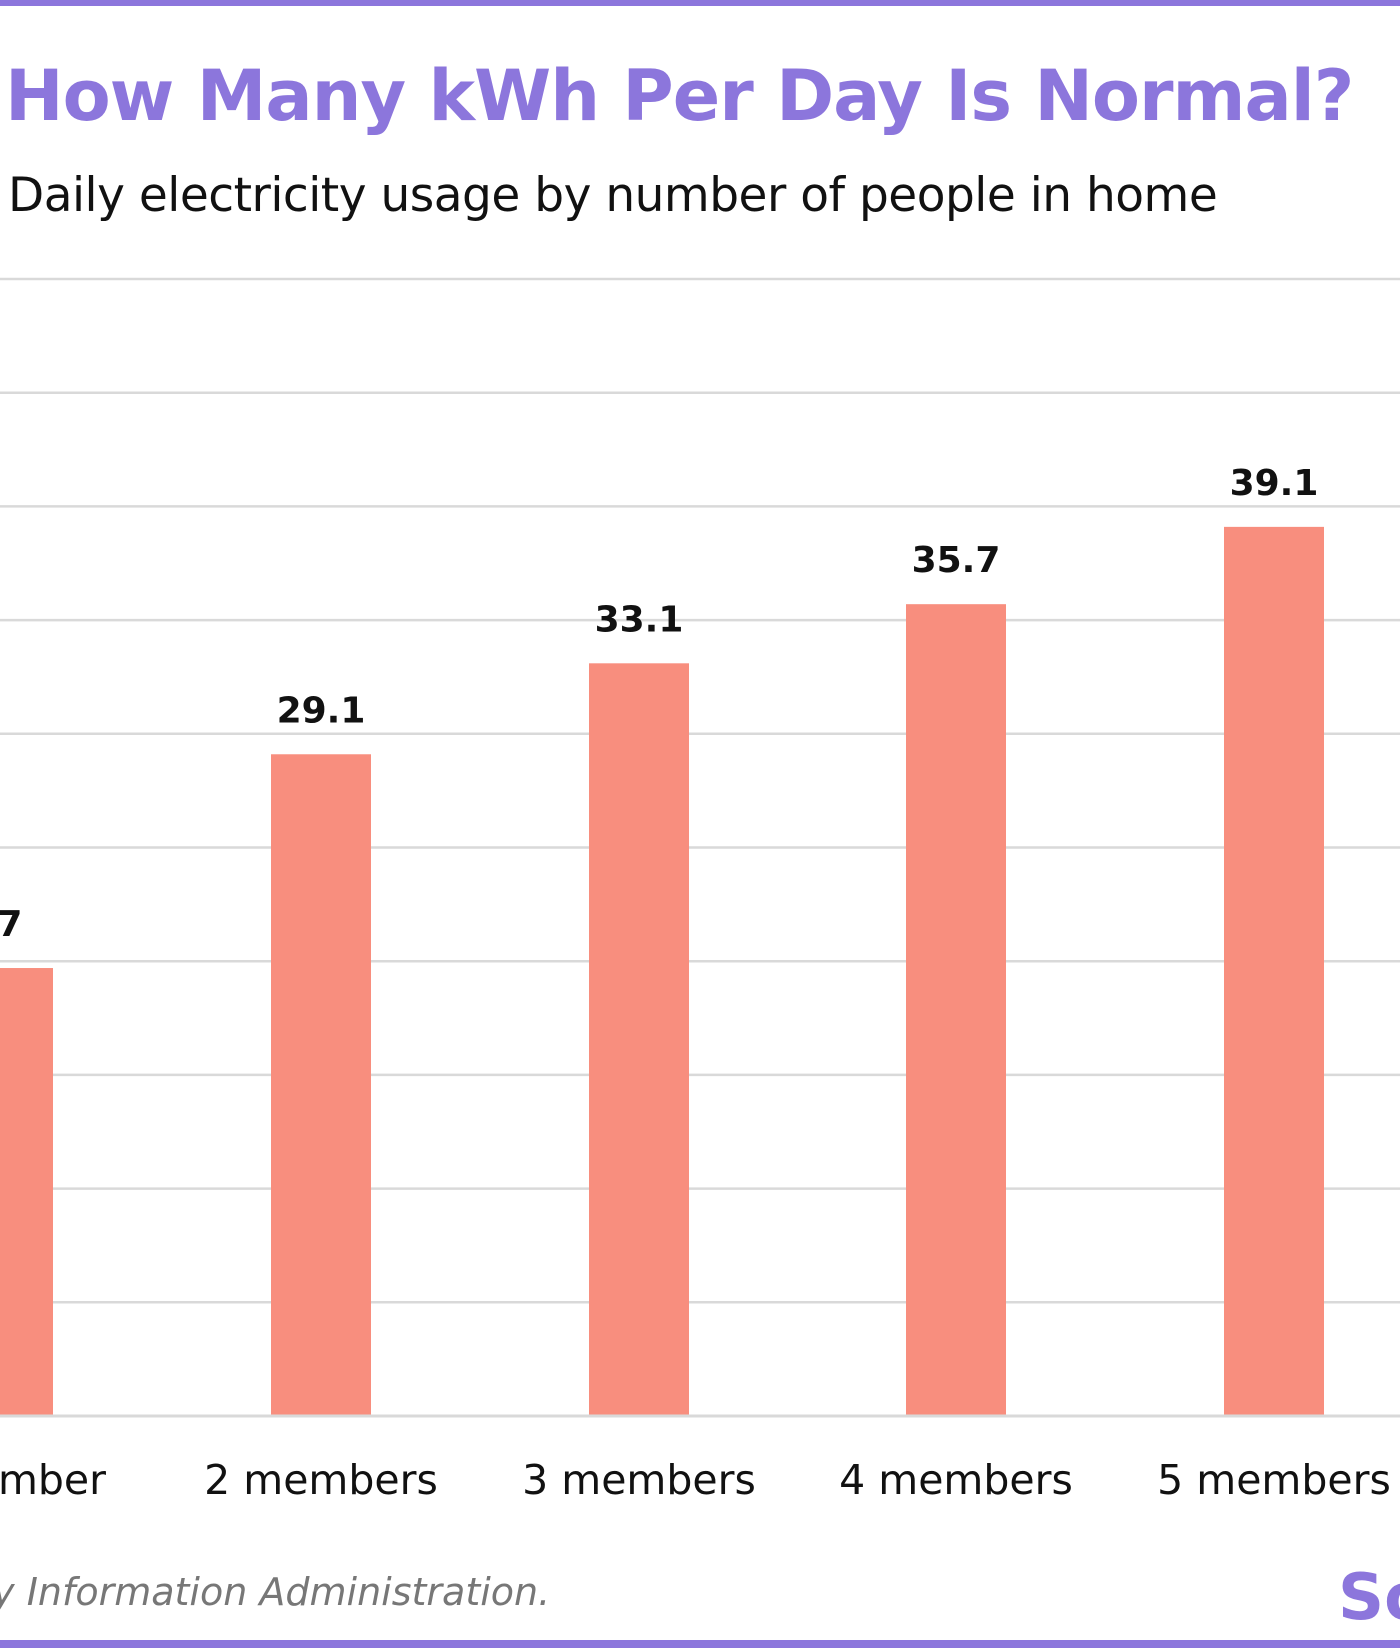 This screenshot has height=1648, width=1400. Describe the element at coordinates (956, 560) in the screenshot. I see `bar-value-label: 35.7` at that location.